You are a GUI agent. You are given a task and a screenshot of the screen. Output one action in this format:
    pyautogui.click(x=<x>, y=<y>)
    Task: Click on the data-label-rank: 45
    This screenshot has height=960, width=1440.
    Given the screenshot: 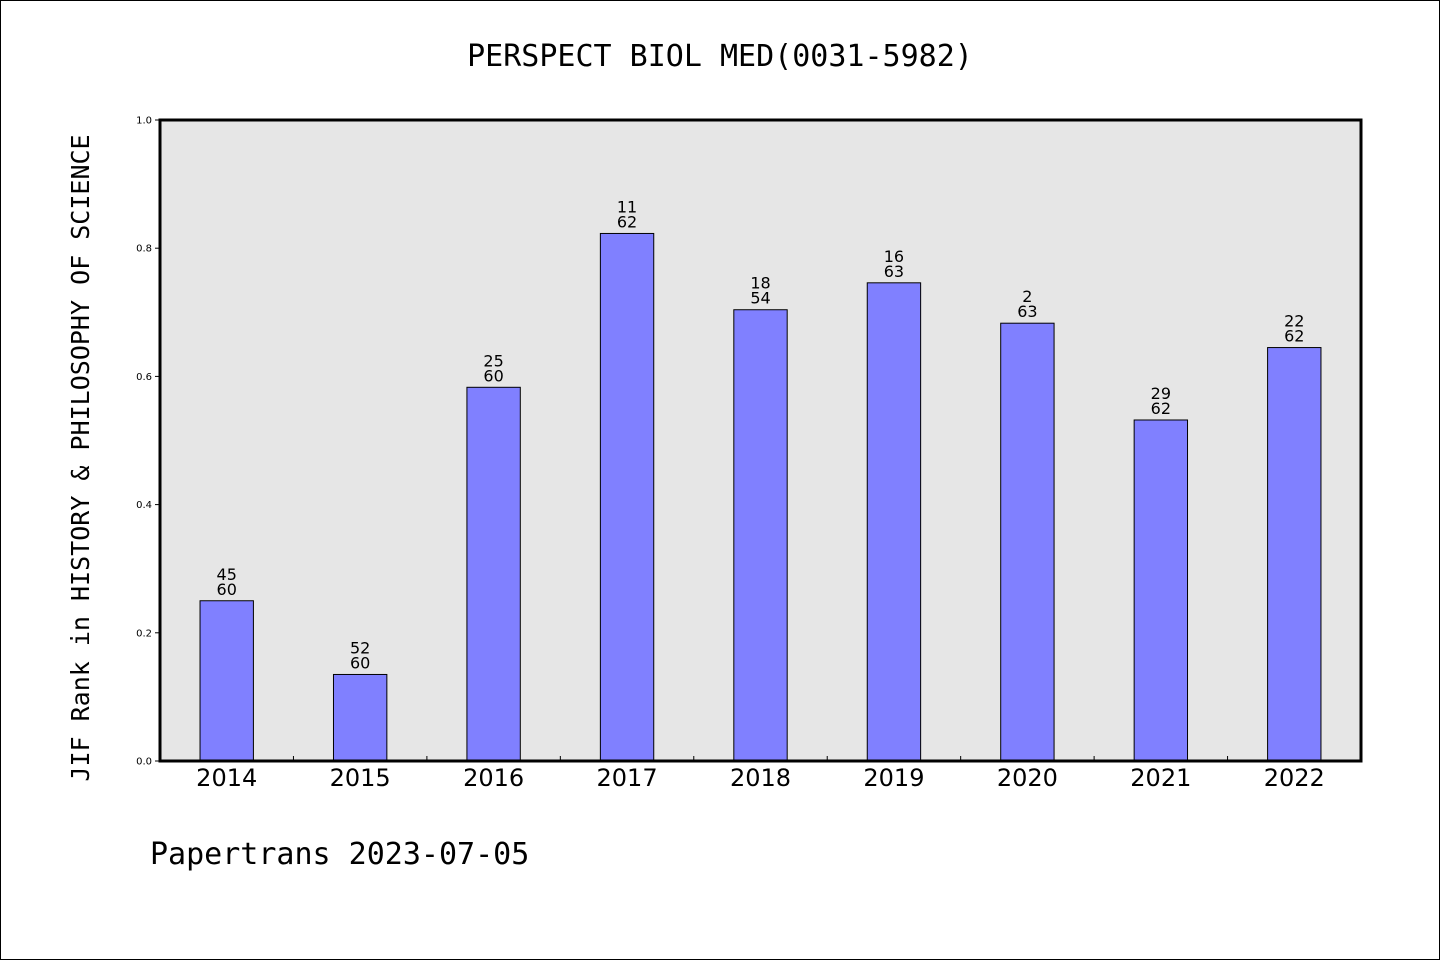 What is the action you would take?
    pyautogui.click(x=227, y=574)
    